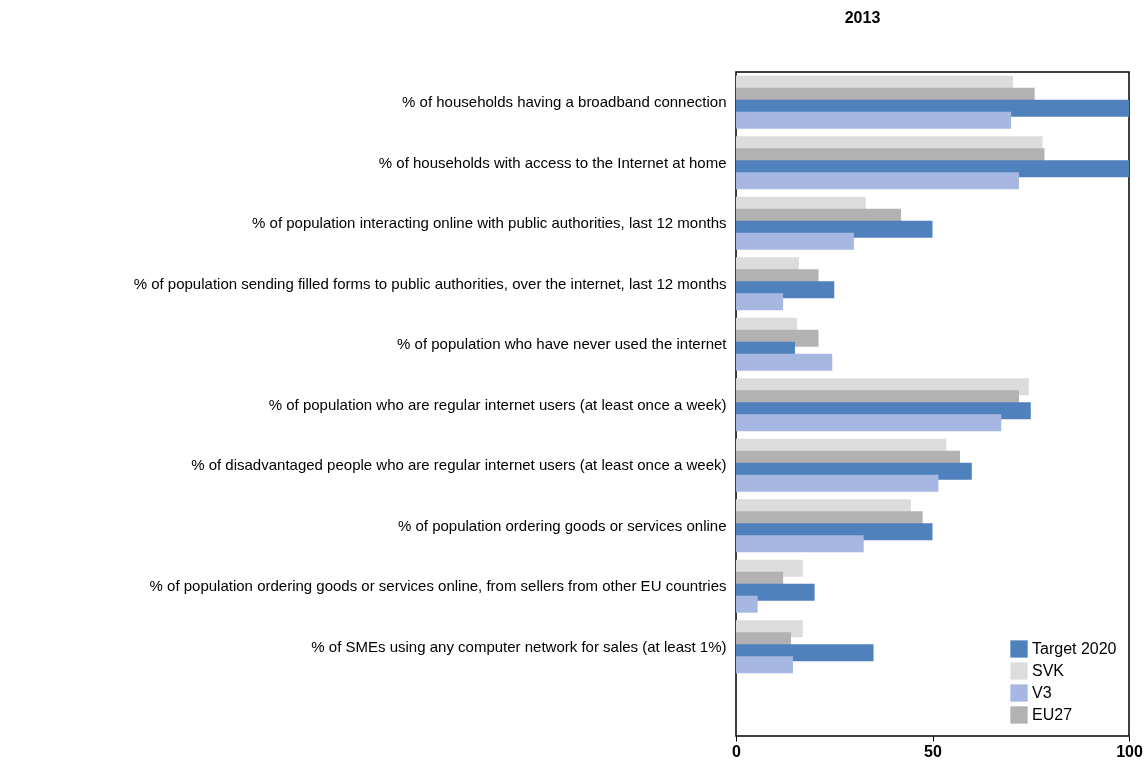 This screenshot has height=773, width=1146. What do you see at coordinates (1052, 714) in the screenshot?
I see `legend-label: EU27` at bounding box center [1052, 714].